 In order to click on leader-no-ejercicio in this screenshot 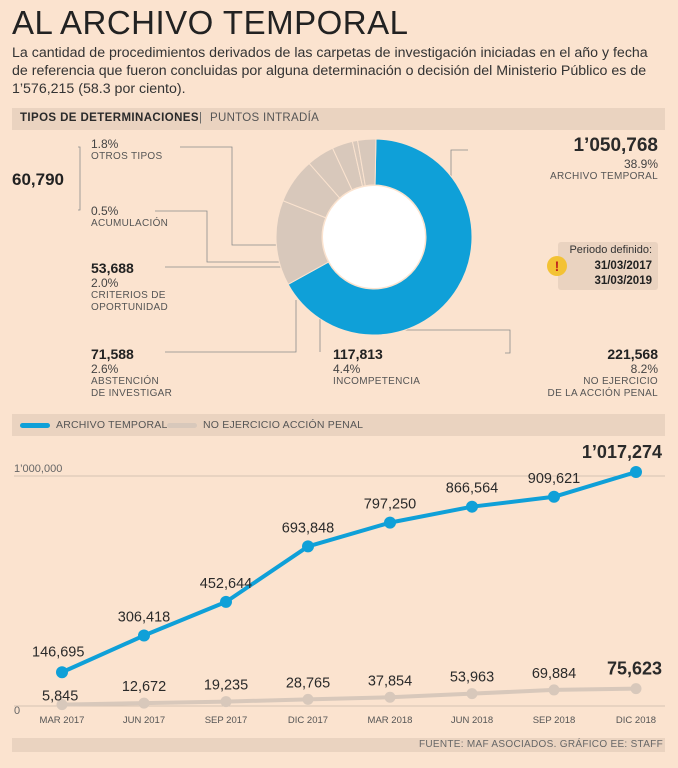, I will do `click(455, 341)`.